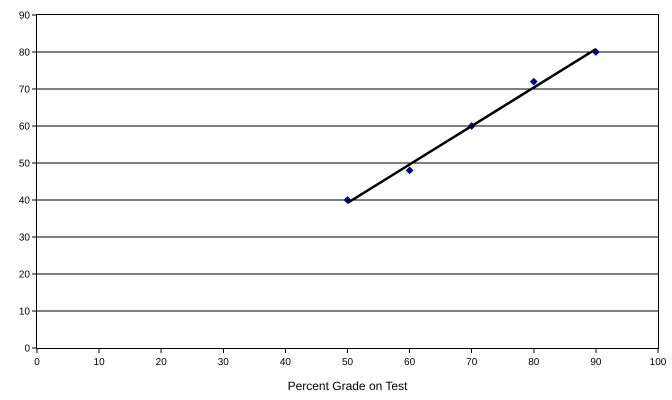  Describe the element at coordinates (24, 16) in the screenshot. I see `y-tick-label: 90` at that location.